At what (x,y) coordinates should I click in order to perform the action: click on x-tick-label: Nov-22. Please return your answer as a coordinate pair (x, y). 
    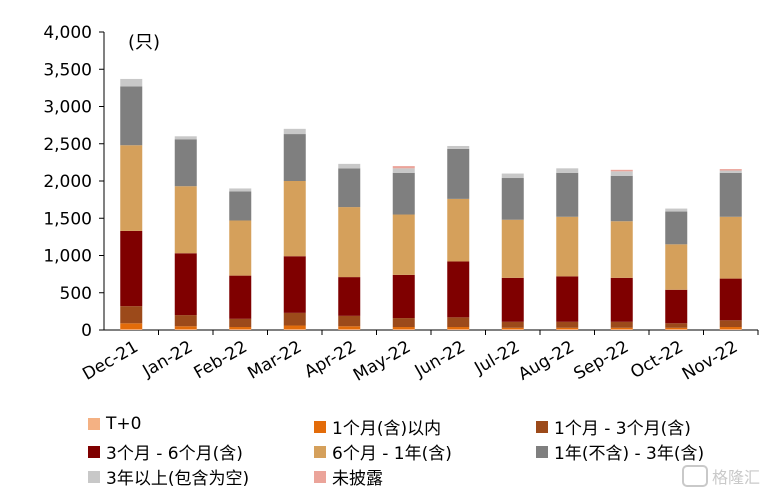
    Looking at the image, I should click on (710, 361).